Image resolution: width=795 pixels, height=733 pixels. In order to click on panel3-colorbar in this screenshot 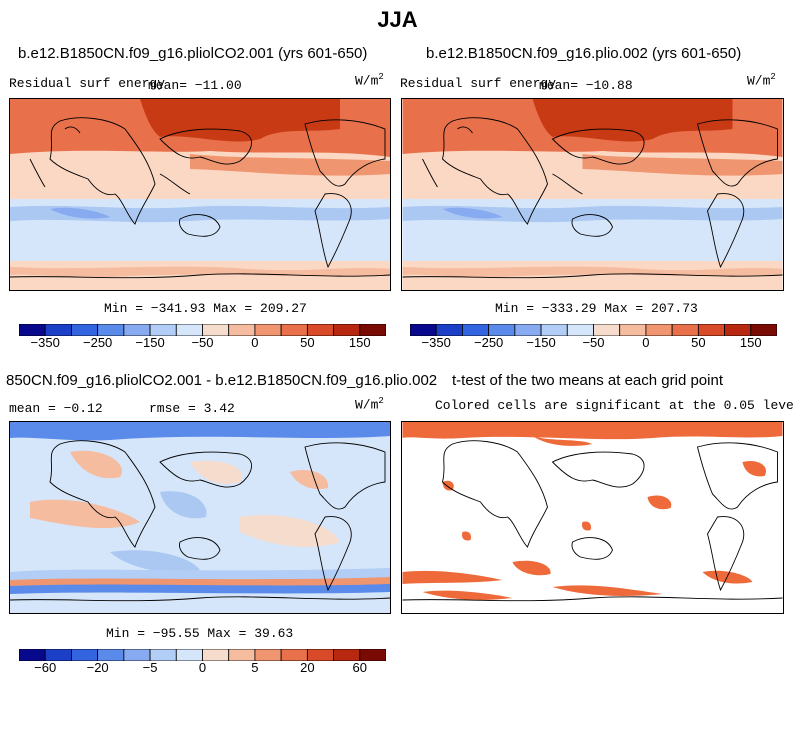, I will do `click(202, 657)`.